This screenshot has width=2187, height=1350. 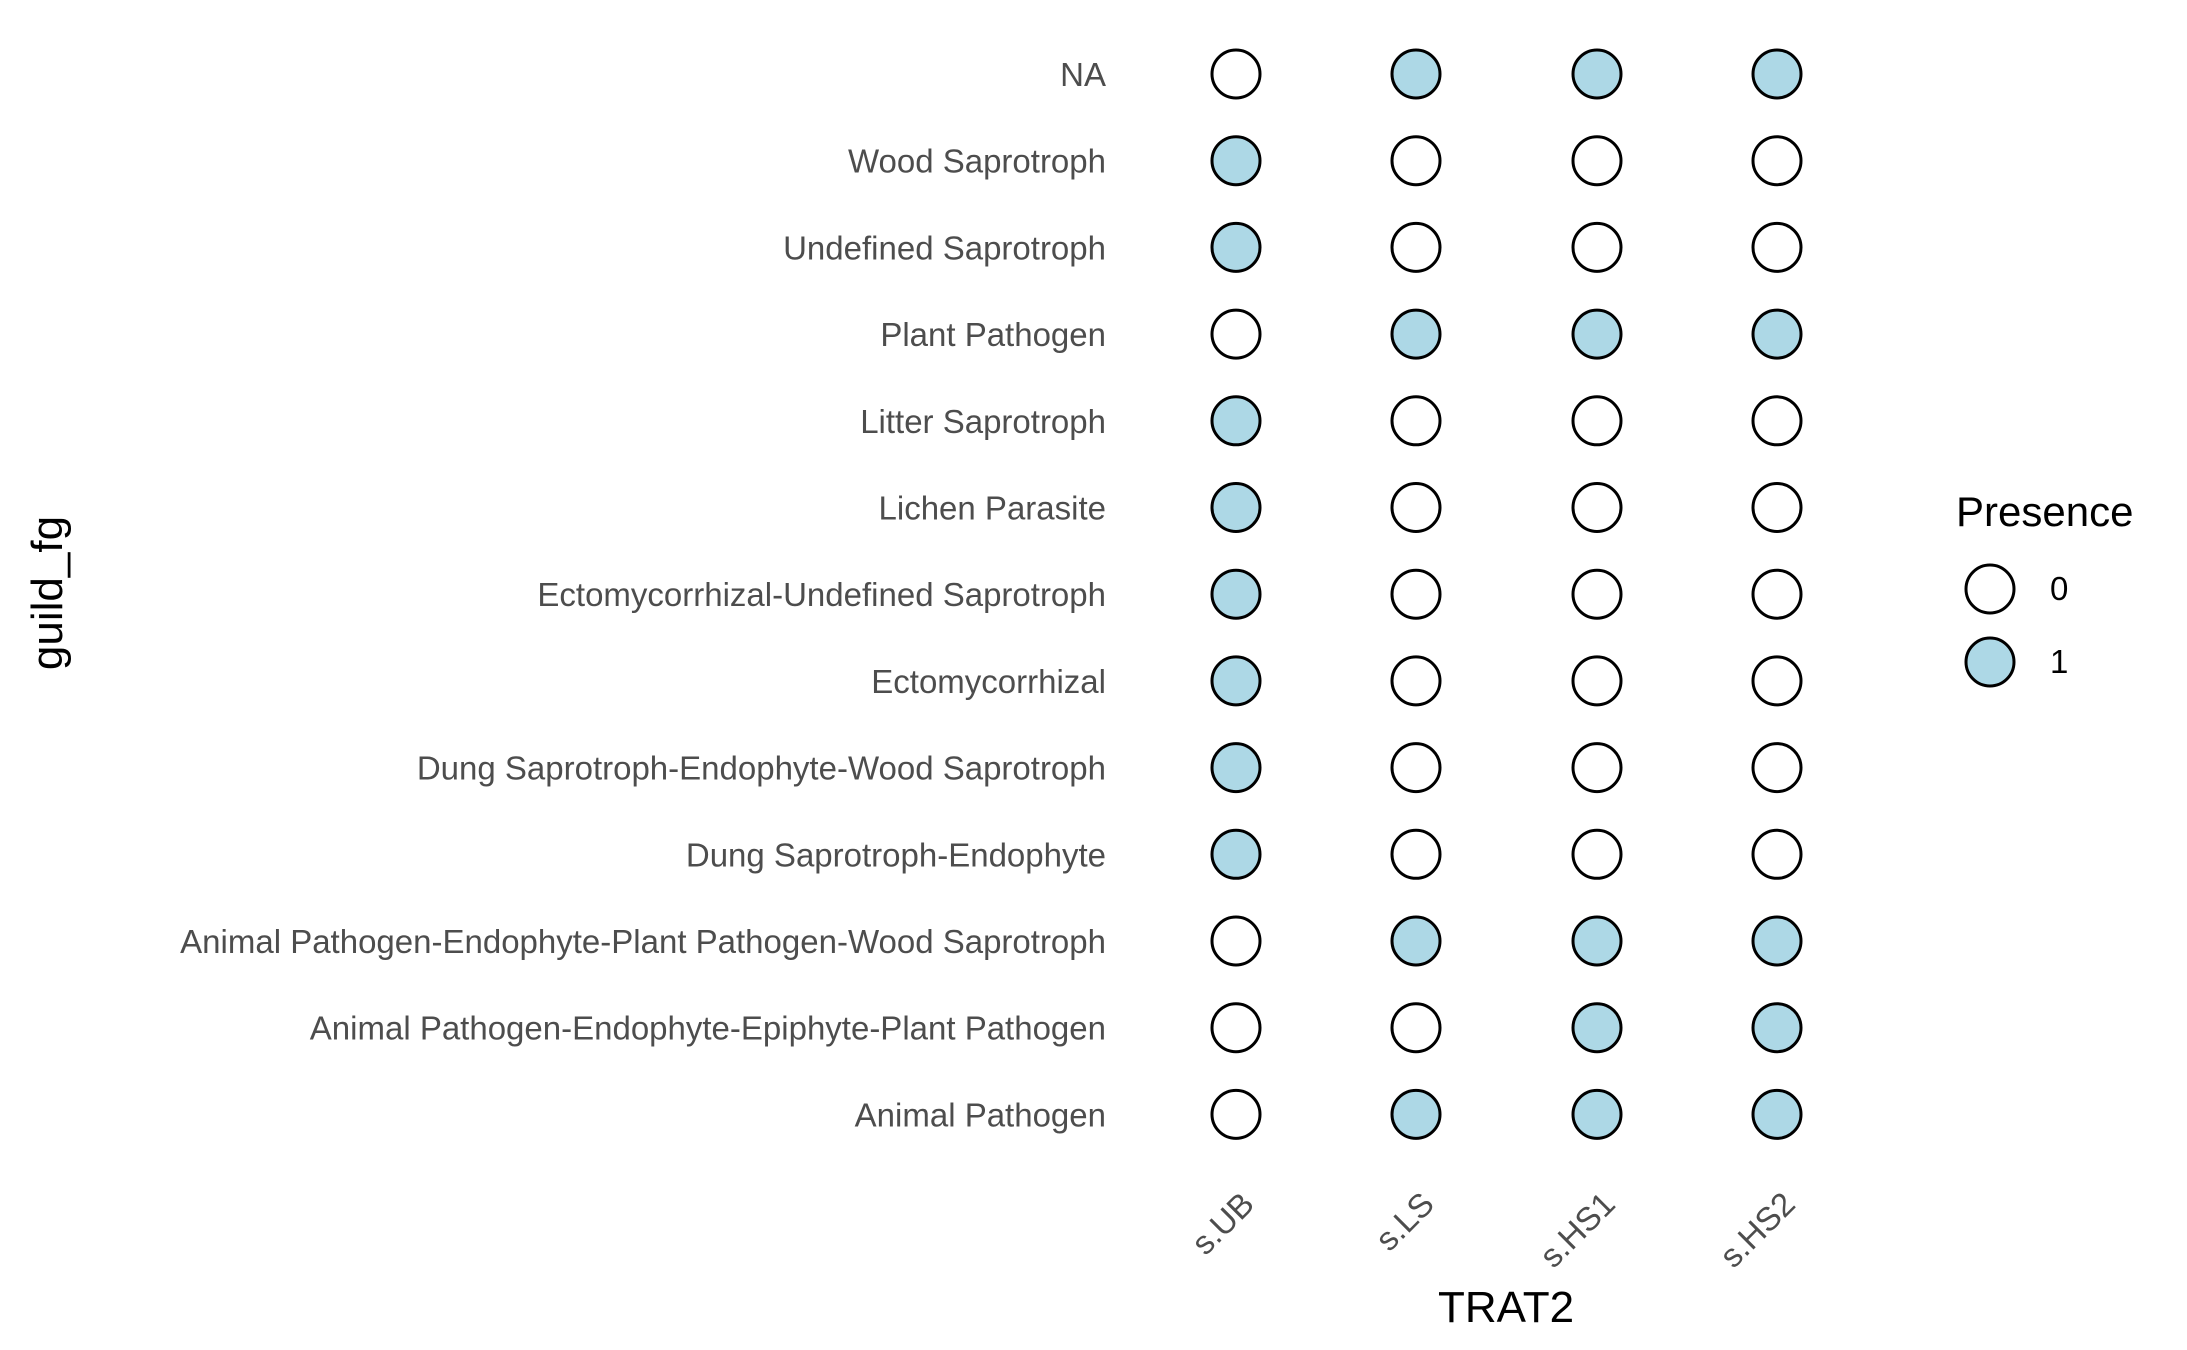 I want to click on y-tick-label: Animal Pathogen, so click(x=980, y=1114).